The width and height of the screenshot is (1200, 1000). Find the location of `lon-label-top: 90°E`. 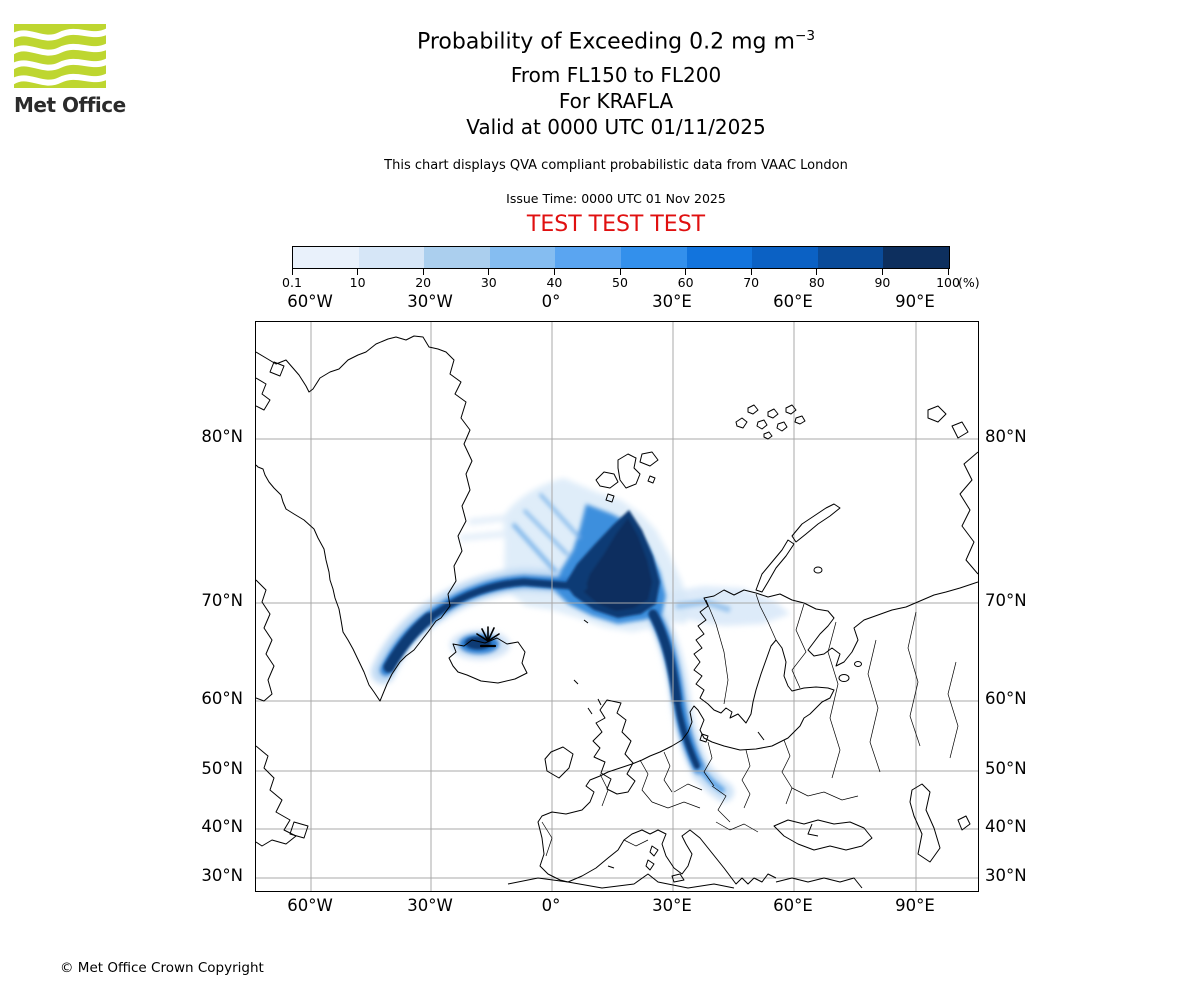

lon-label-top: 90°E is located at coordinates (915, 301).